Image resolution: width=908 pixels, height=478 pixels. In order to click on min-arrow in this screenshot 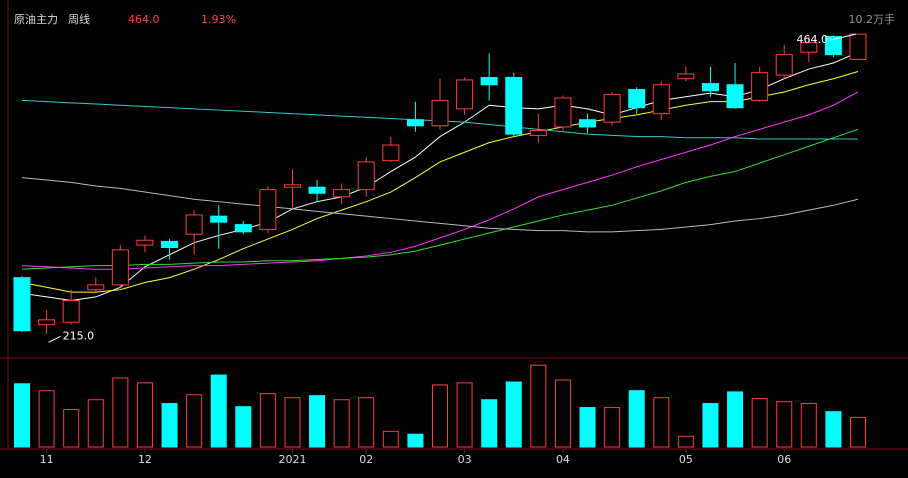, I will do `click(54, 339)`.